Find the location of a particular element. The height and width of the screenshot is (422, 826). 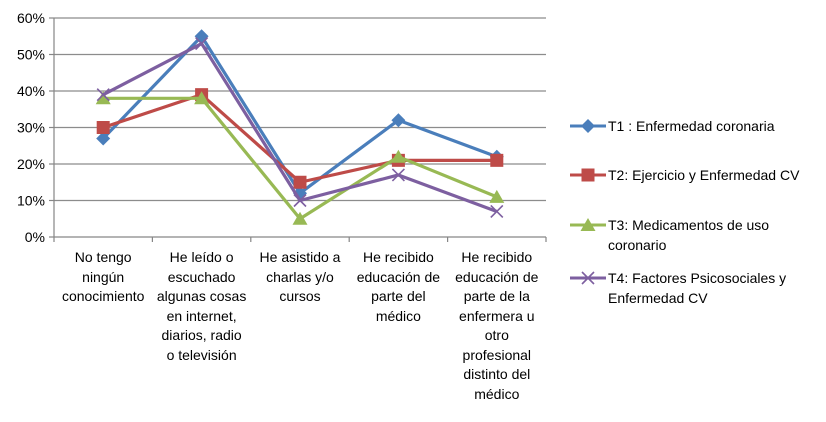

y-tick-label: 30% is located at coordinates (31, 128).